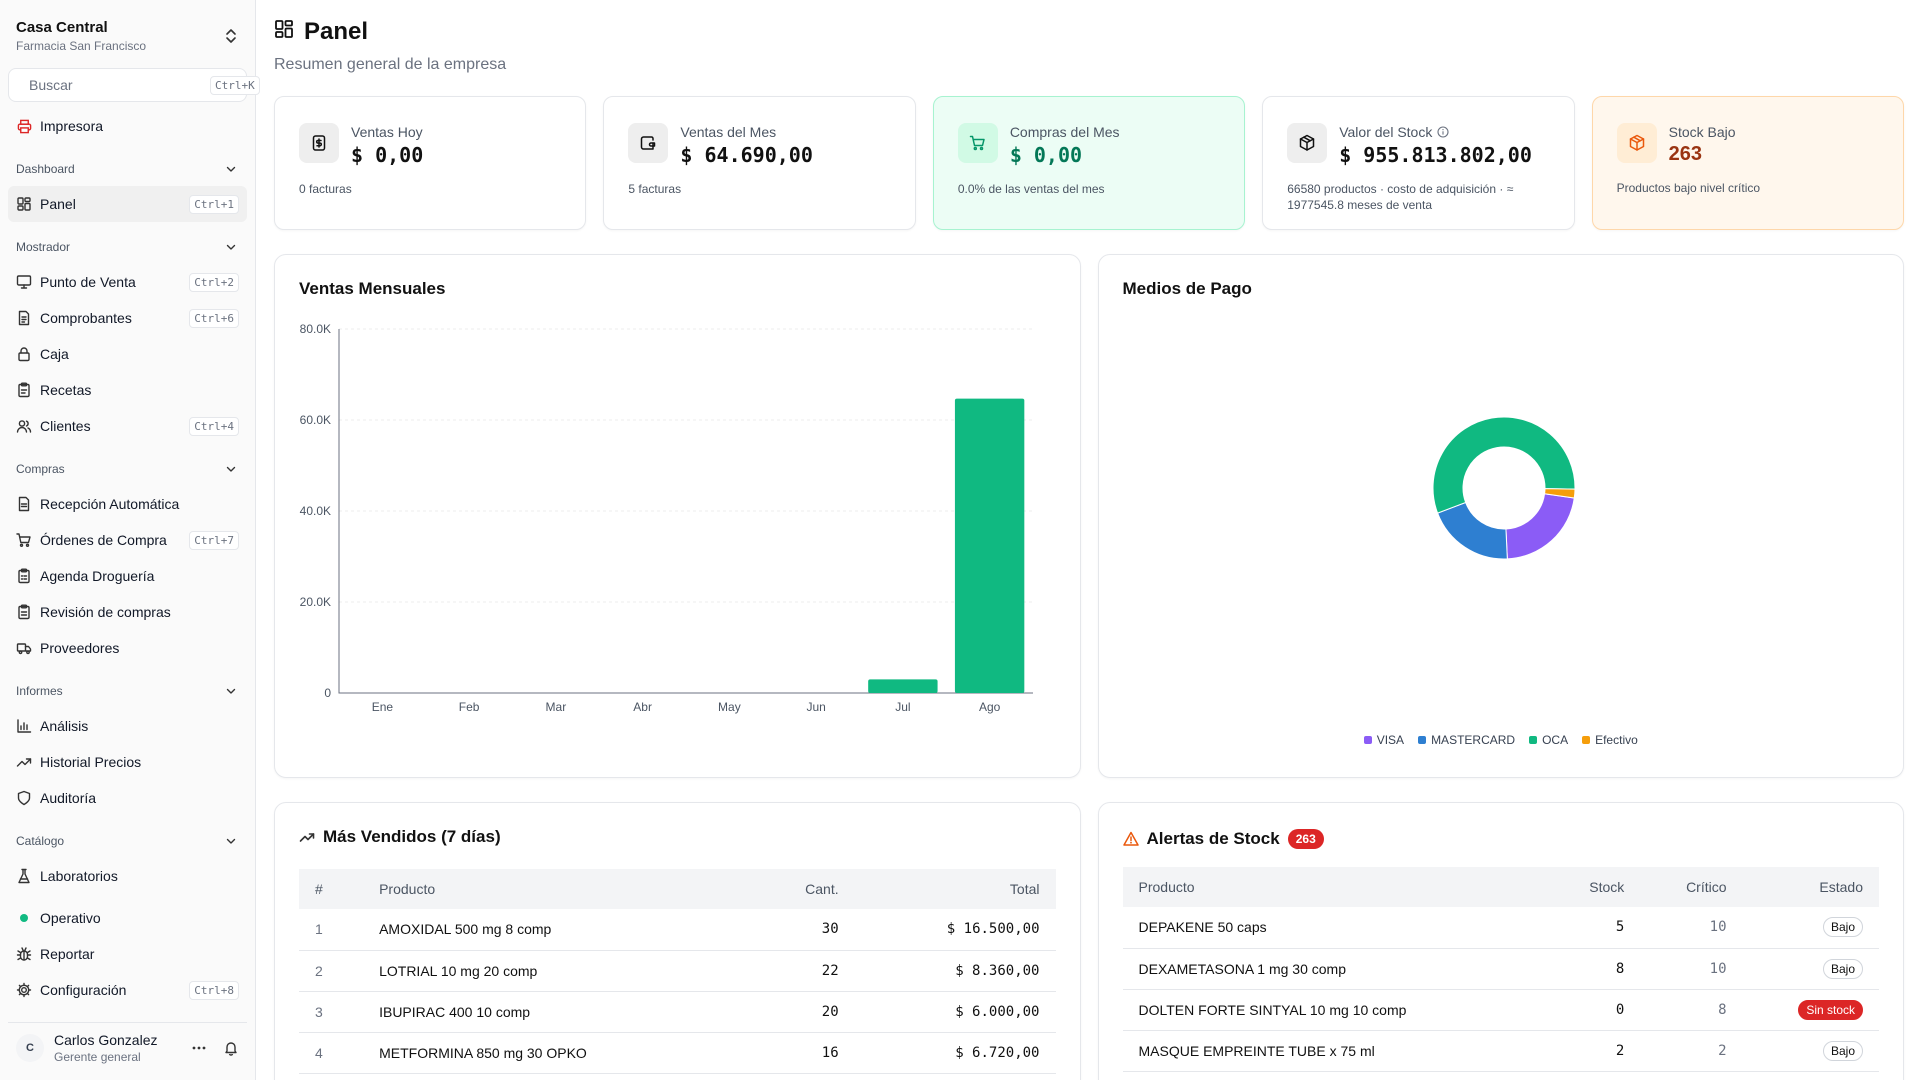 The height and width of the screenshot is (1080, 1920). What do you see at coordinates (127, 28) in the screenshot?
I see `store-switcher: Casa Central Farmacia San Francisco` at bounding box center [127, 28].